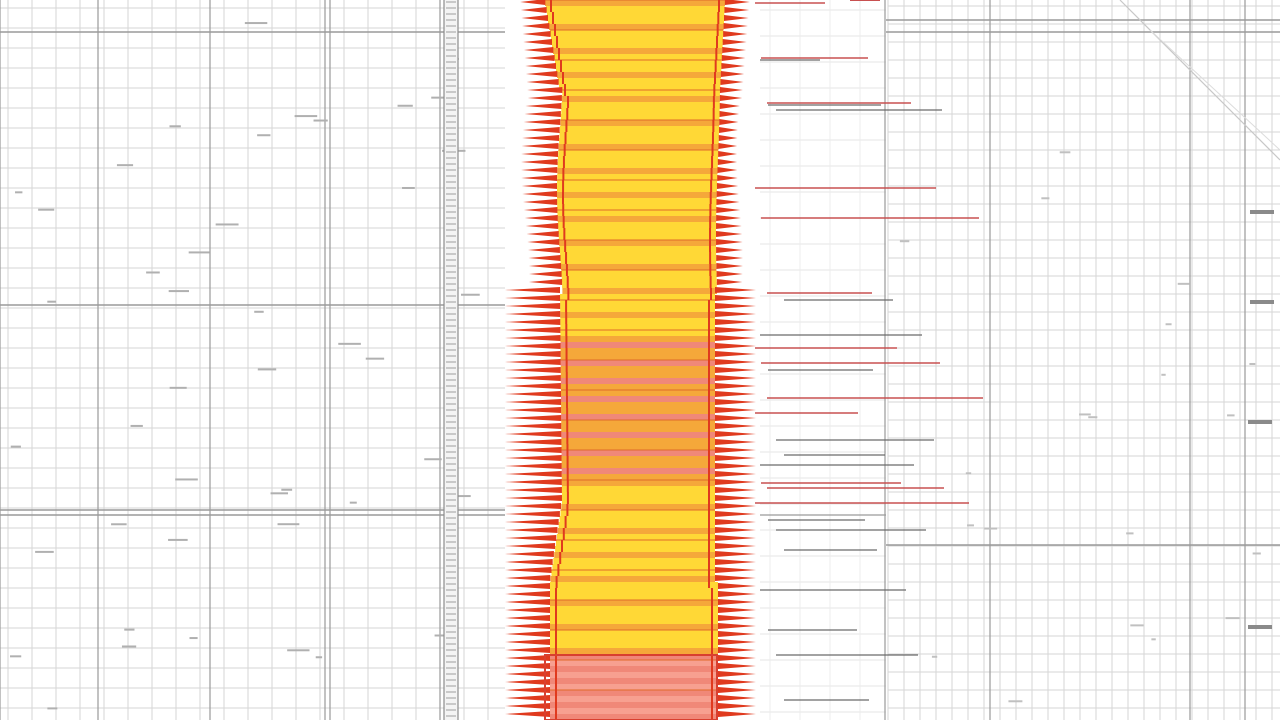 This screenshot has width=1280, height=720. What do you see at coordinates (631, 687) in the screenshot?
I see `band-bottom-outline` at bounding box center [631, 687].